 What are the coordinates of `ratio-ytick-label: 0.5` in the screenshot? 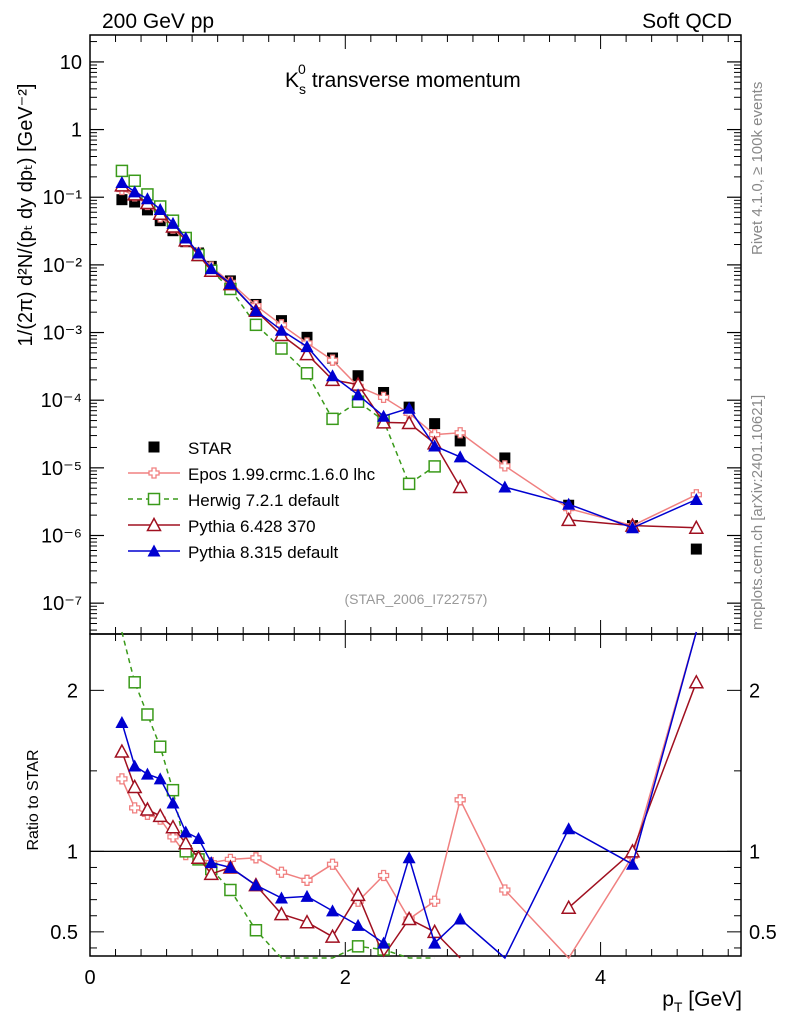 It's located at (763, 933).